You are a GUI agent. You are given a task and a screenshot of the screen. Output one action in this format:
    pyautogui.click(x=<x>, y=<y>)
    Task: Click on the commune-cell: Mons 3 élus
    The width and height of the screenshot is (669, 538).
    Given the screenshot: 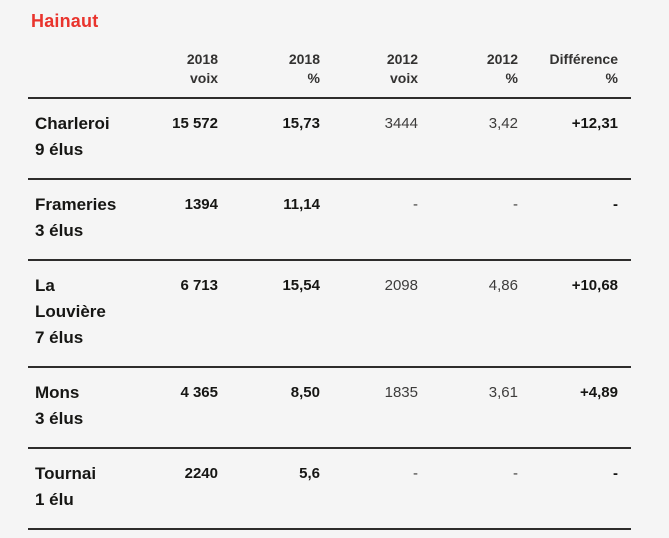 What is the action you would take?
    pyautogui.click(x=78, y=407)
    